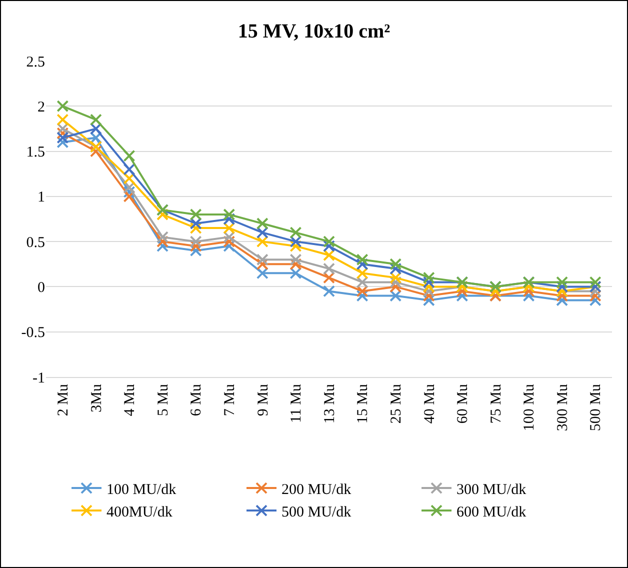  Describe the element at coordinates (41, 288) in the screenshot. I see `y-tick-label: 0` at that location.